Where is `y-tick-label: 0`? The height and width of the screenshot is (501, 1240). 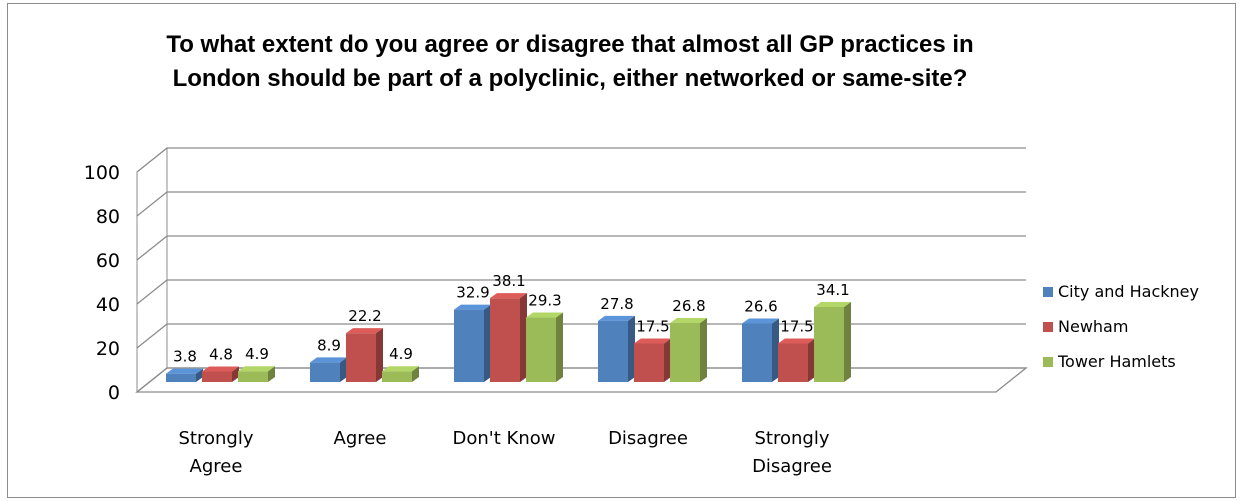 y-tick-label: 0 is located at coordinates (114, 393).